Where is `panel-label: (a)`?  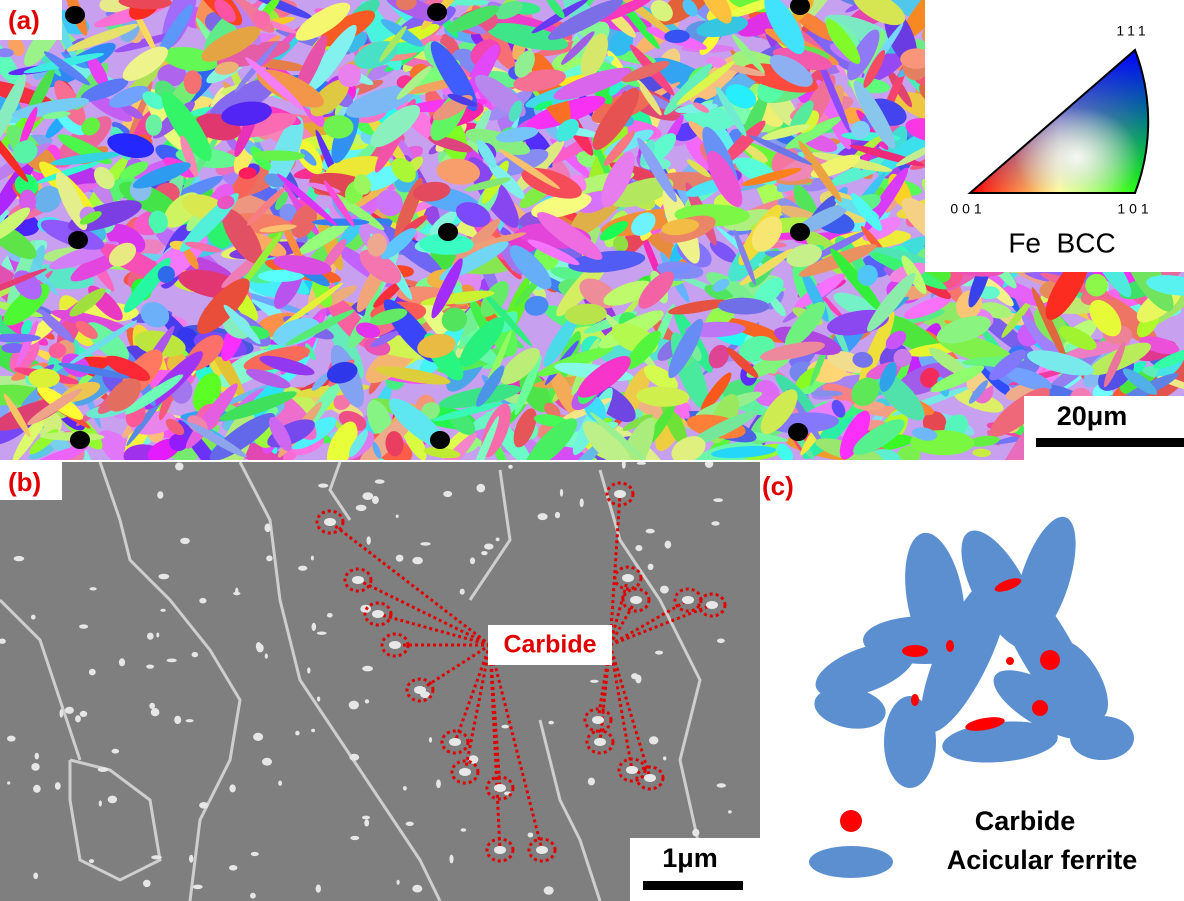 panel-label: (a) is located at coordinates (24, 20).